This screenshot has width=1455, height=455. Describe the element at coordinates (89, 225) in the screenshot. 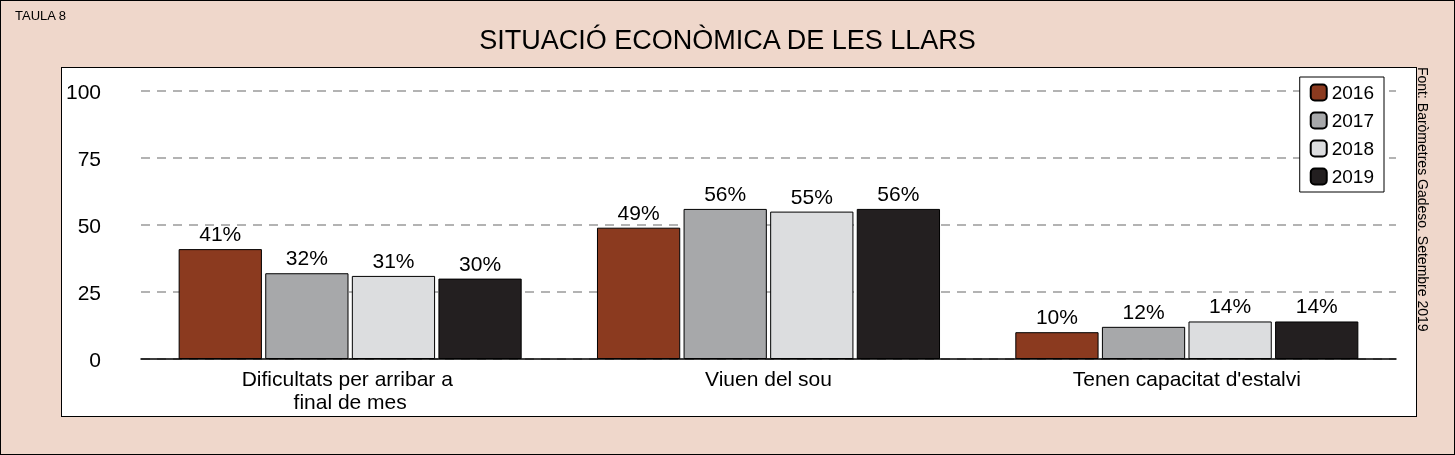

I see `y-tick-label: 50` at that location.